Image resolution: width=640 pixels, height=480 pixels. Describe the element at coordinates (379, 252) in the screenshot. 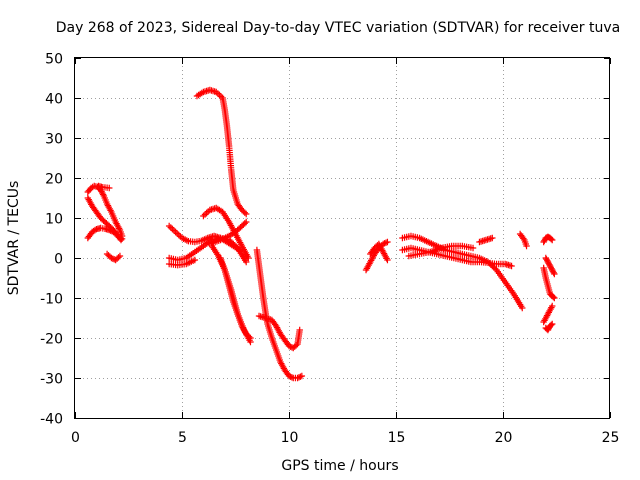

I see `series-arc-f2` at that location.